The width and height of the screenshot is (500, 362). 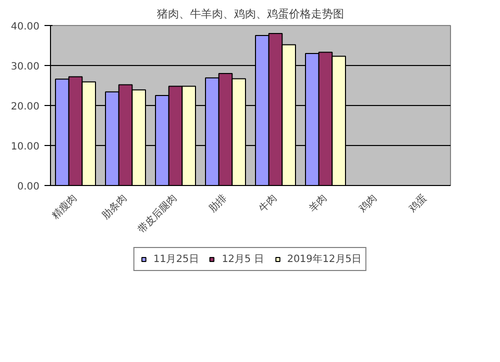 What do you see at coordinates (368, 204) in the screenshot?
I see `x-tick-label: 鸡肉` at bounding box center [368, 204].